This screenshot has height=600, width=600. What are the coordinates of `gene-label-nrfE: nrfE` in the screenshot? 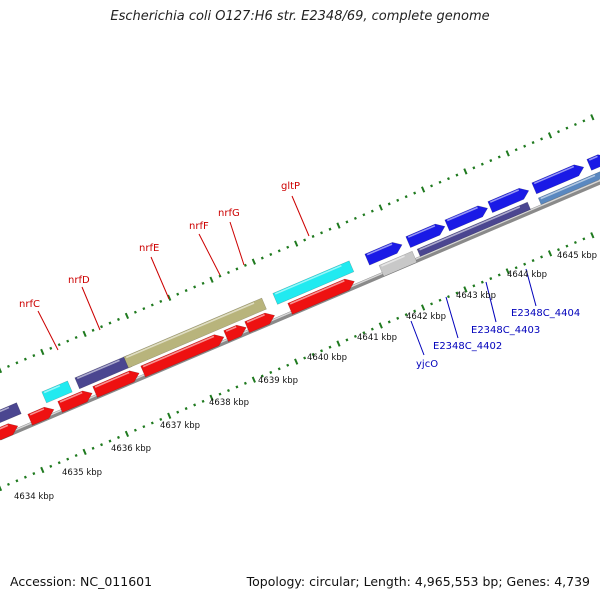 It's located at (149, 248).